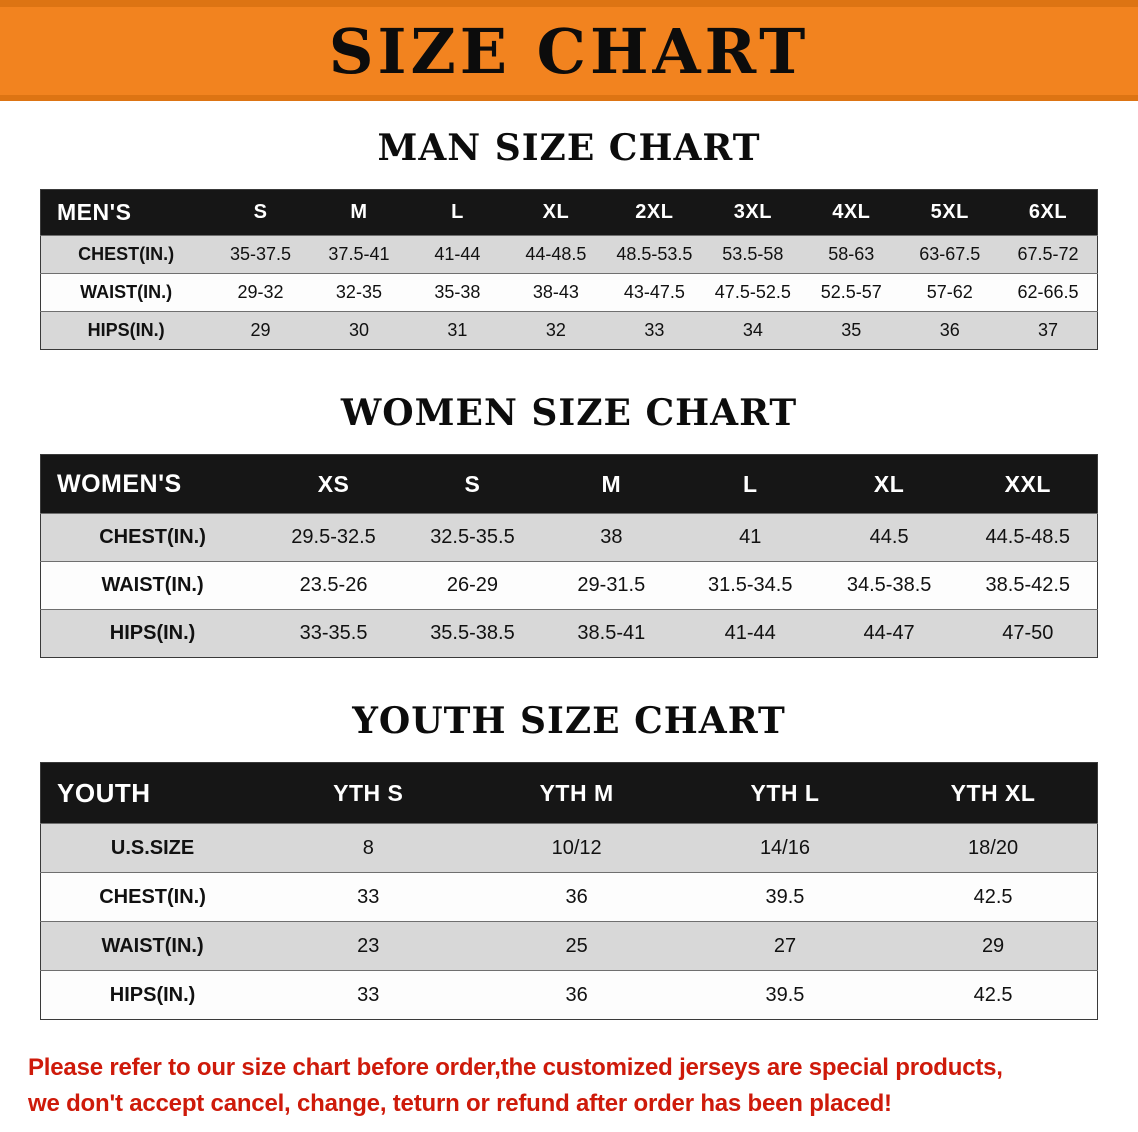 The height and width of the screenshot is (1132, 1138). Describe the element at coordinates (851, 254) in the screenshot. I see `size-value-cell: 58-63` at that location.